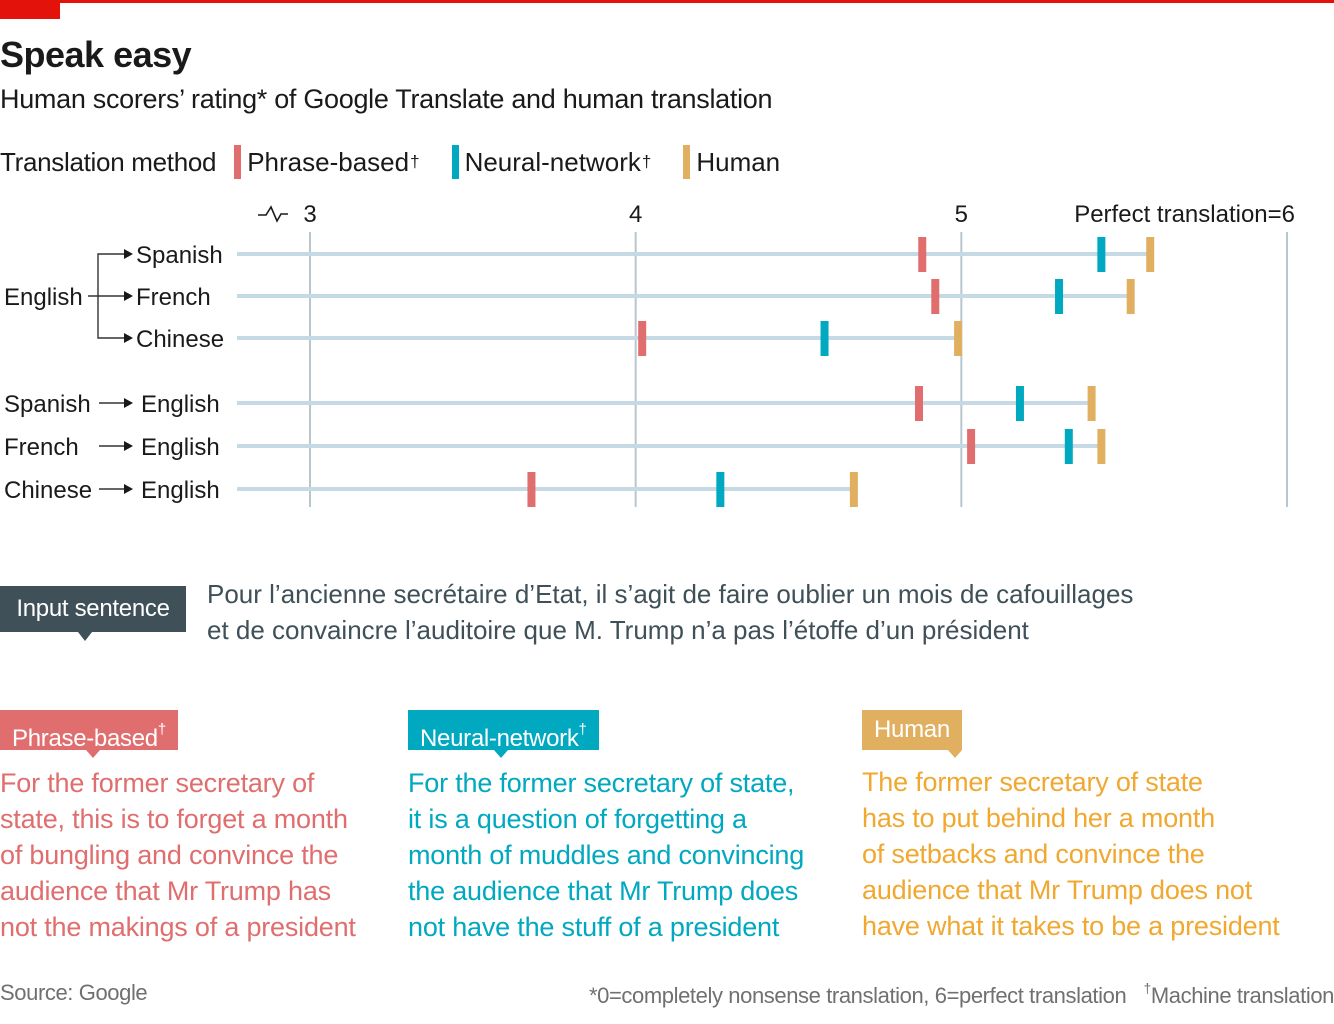  What do you see at coordinates (173, 297) in the screenshot?
I see `target-language-label: French` at bounding box center [173, 297].